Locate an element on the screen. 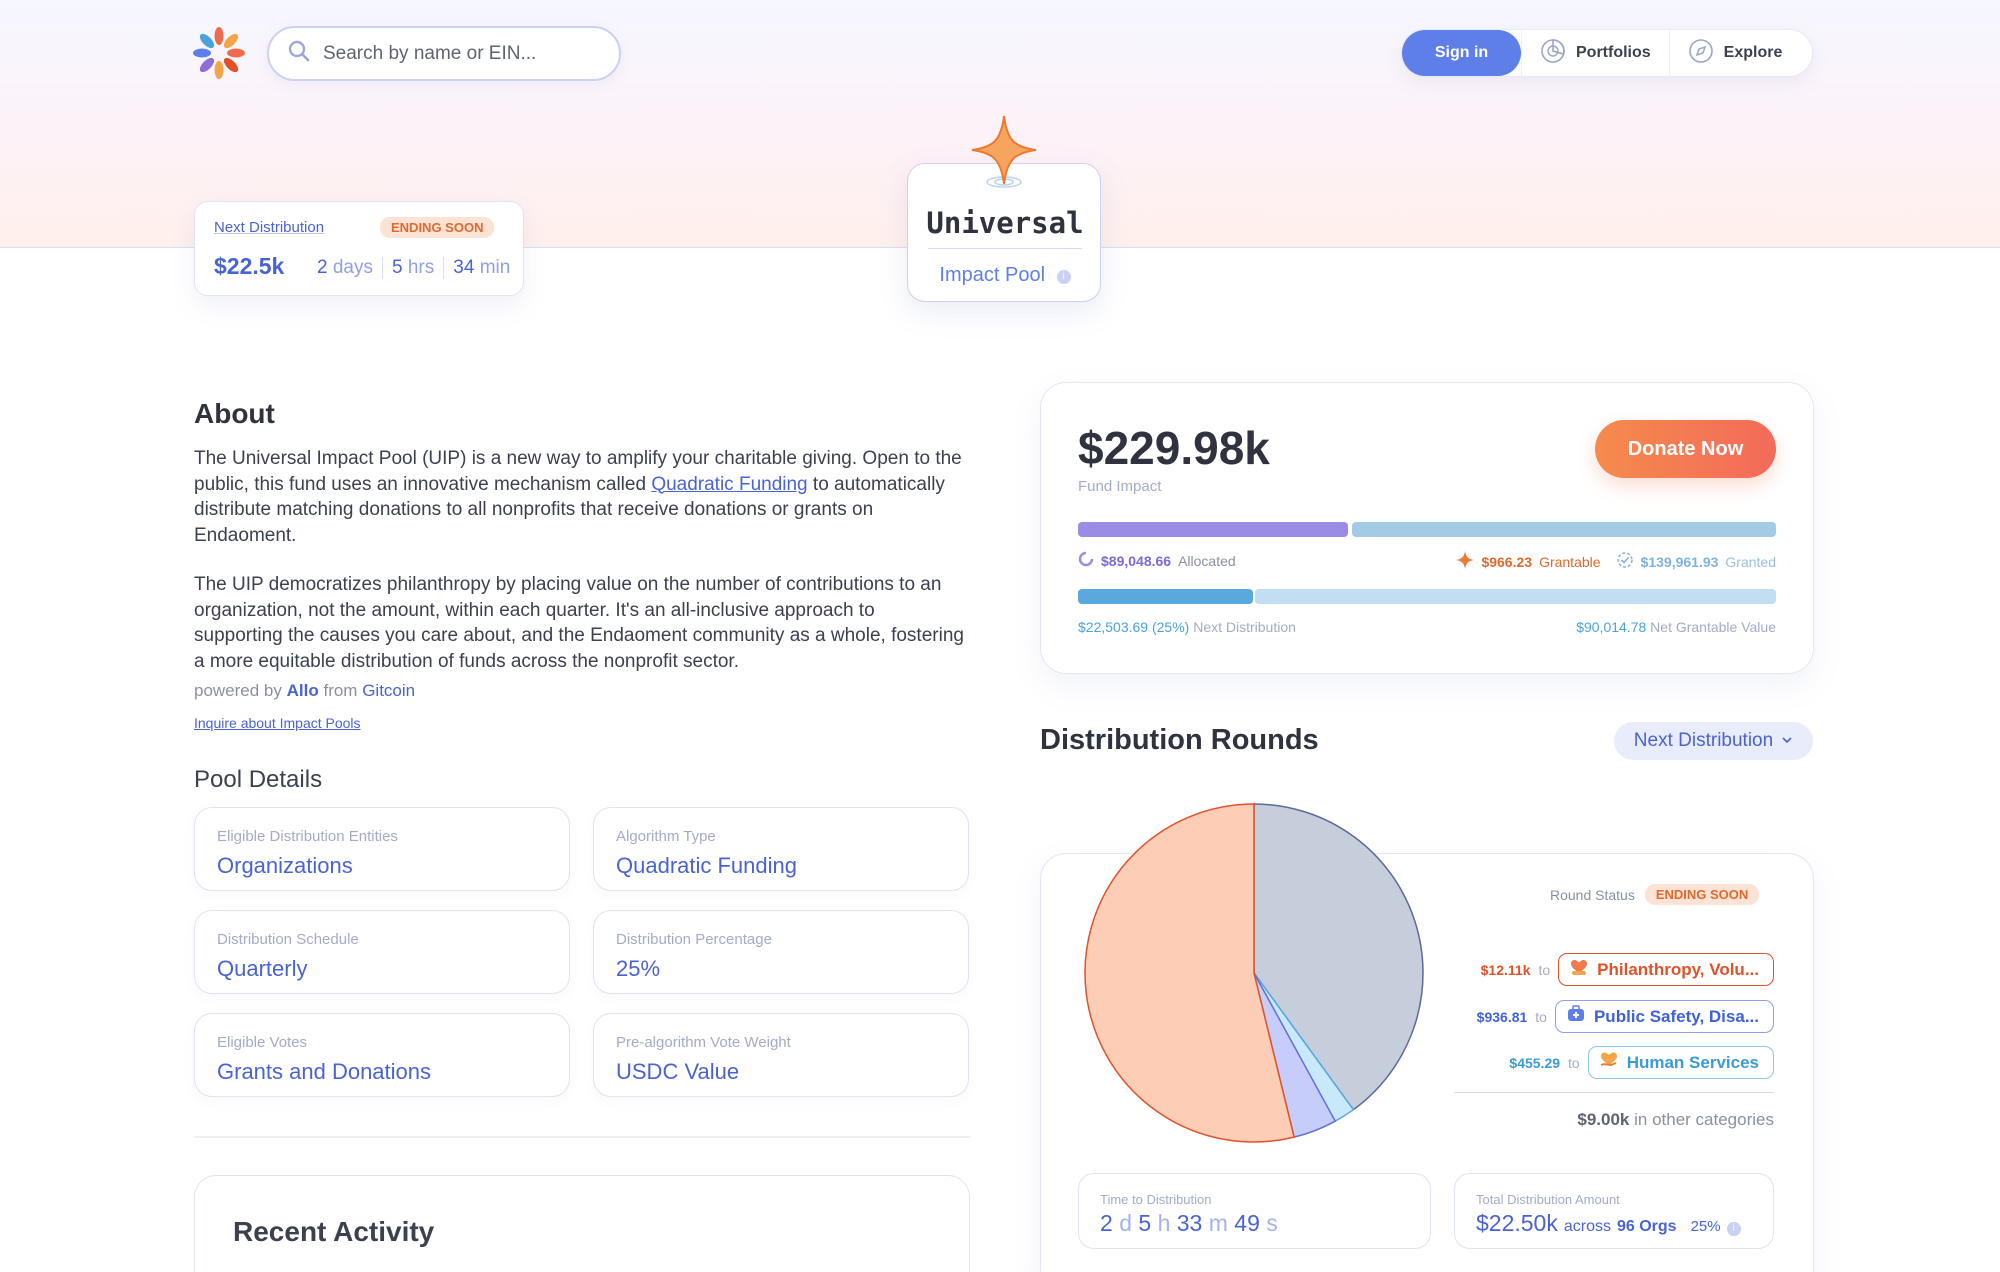  pool-subtitle: Impact Pool i is located at coordinates (1005, 275).